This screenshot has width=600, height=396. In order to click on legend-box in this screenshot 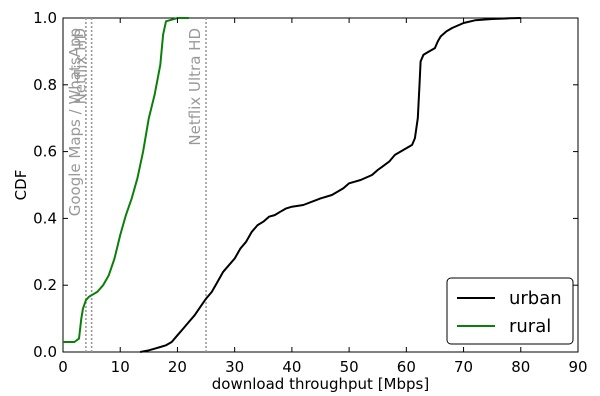, I will do `click(510, 311)`.